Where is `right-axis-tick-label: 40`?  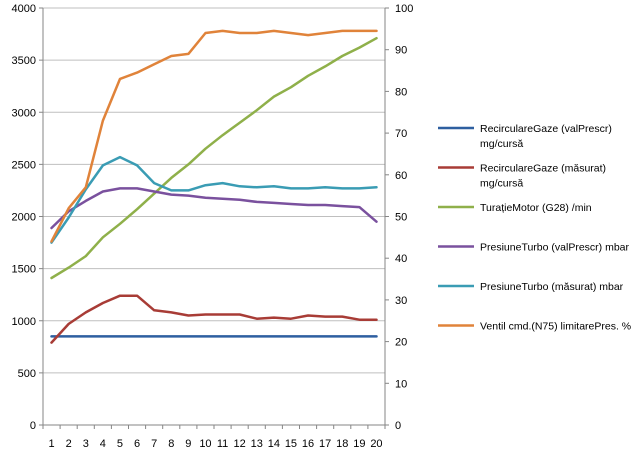 right-axis-tick-label: 40 is located at coordinates (401, 259).